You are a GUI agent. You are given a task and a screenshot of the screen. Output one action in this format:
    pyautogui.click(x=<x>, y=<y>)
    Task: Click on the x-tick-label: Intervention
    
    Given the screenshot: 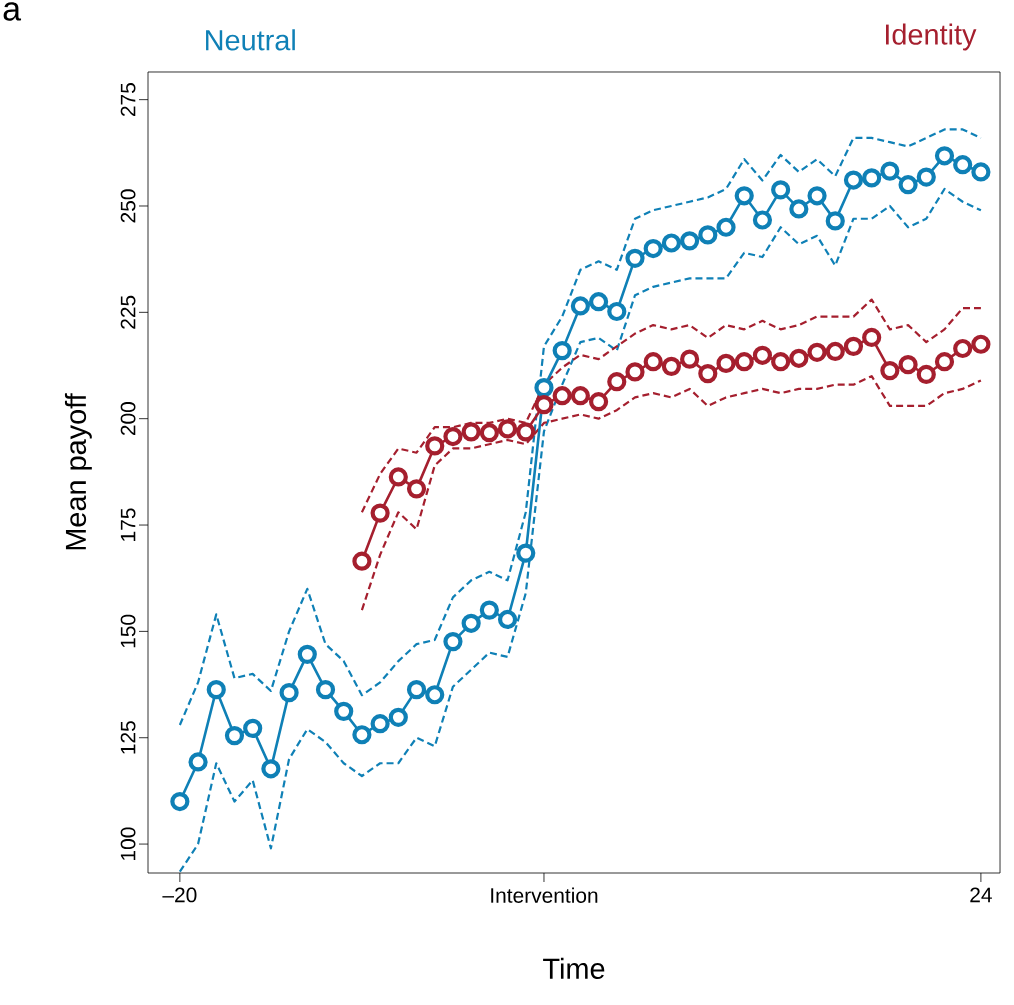 What is the action you would take?
    pyautogui.click(x=544, y=895)
    